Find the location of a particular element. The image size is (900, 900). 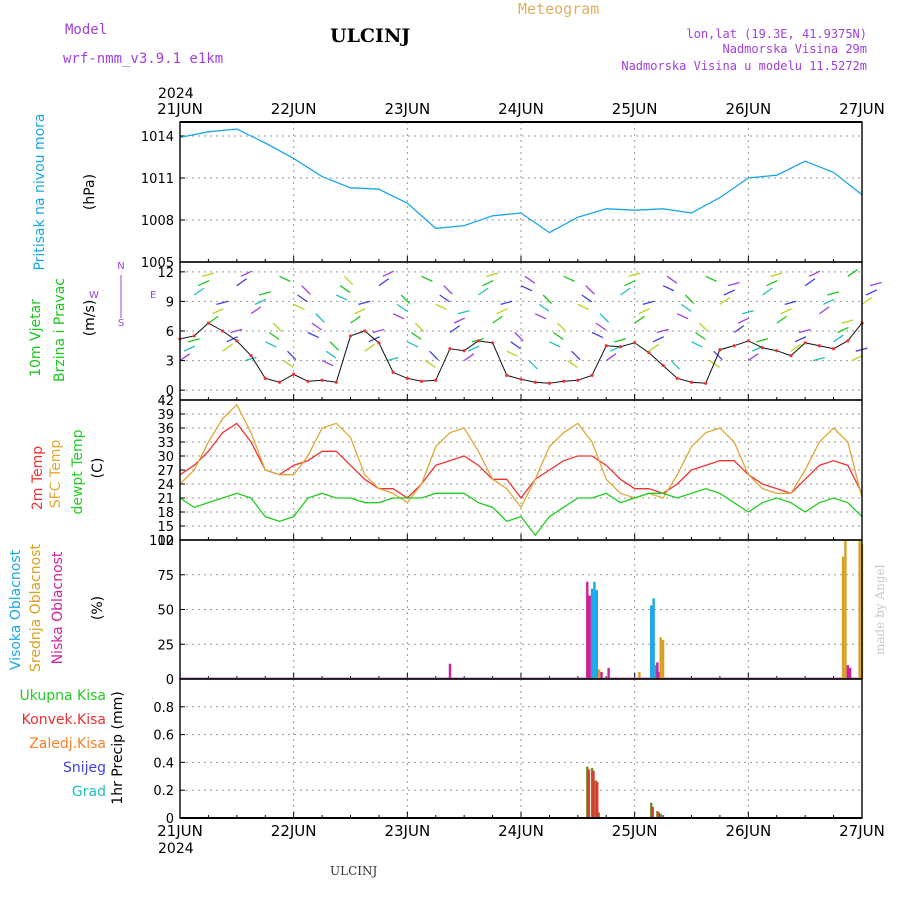

y-tick-label: 30 is located at coordinates (165, 457).